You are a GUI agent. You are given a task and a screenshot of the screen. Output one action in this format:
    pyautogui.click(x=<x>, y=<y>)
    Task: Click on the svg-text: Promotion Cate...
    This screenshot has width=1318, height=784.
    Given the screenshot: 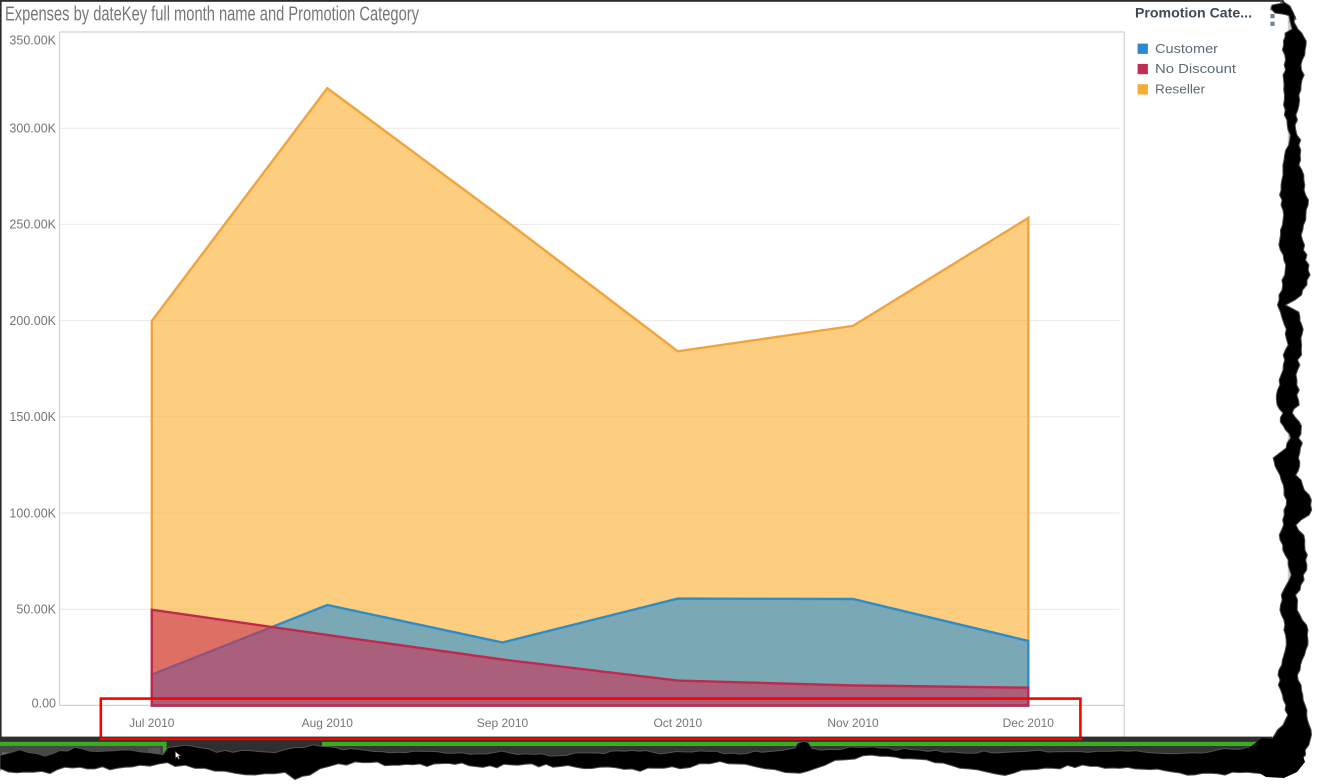 What is the action you would take?
    pyautogui.click(x=1193, y=12)
    